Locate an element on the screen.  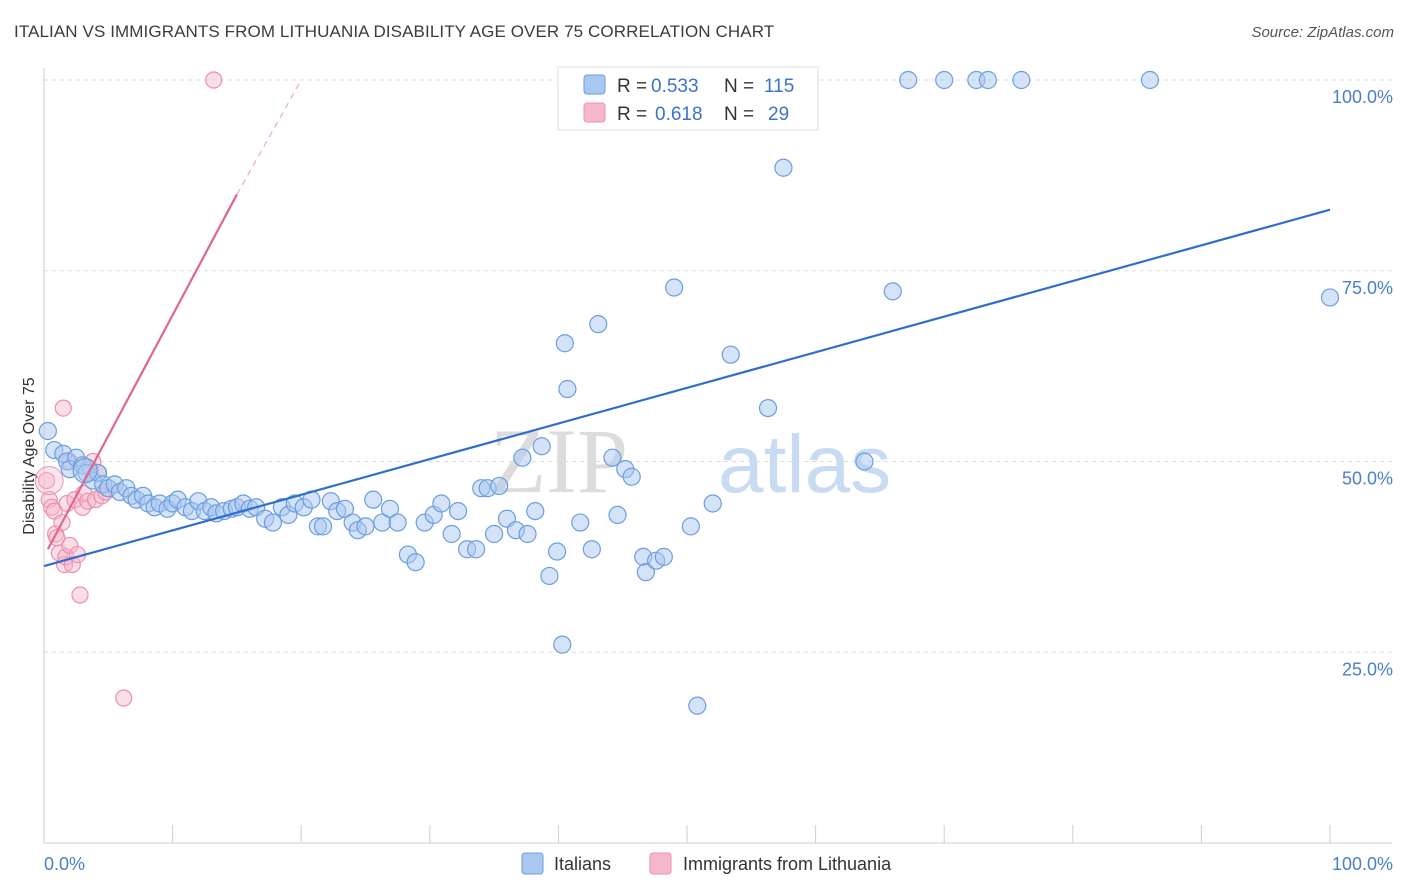
y-tick-label: 50.0% is located at coordinates (1367, 479).